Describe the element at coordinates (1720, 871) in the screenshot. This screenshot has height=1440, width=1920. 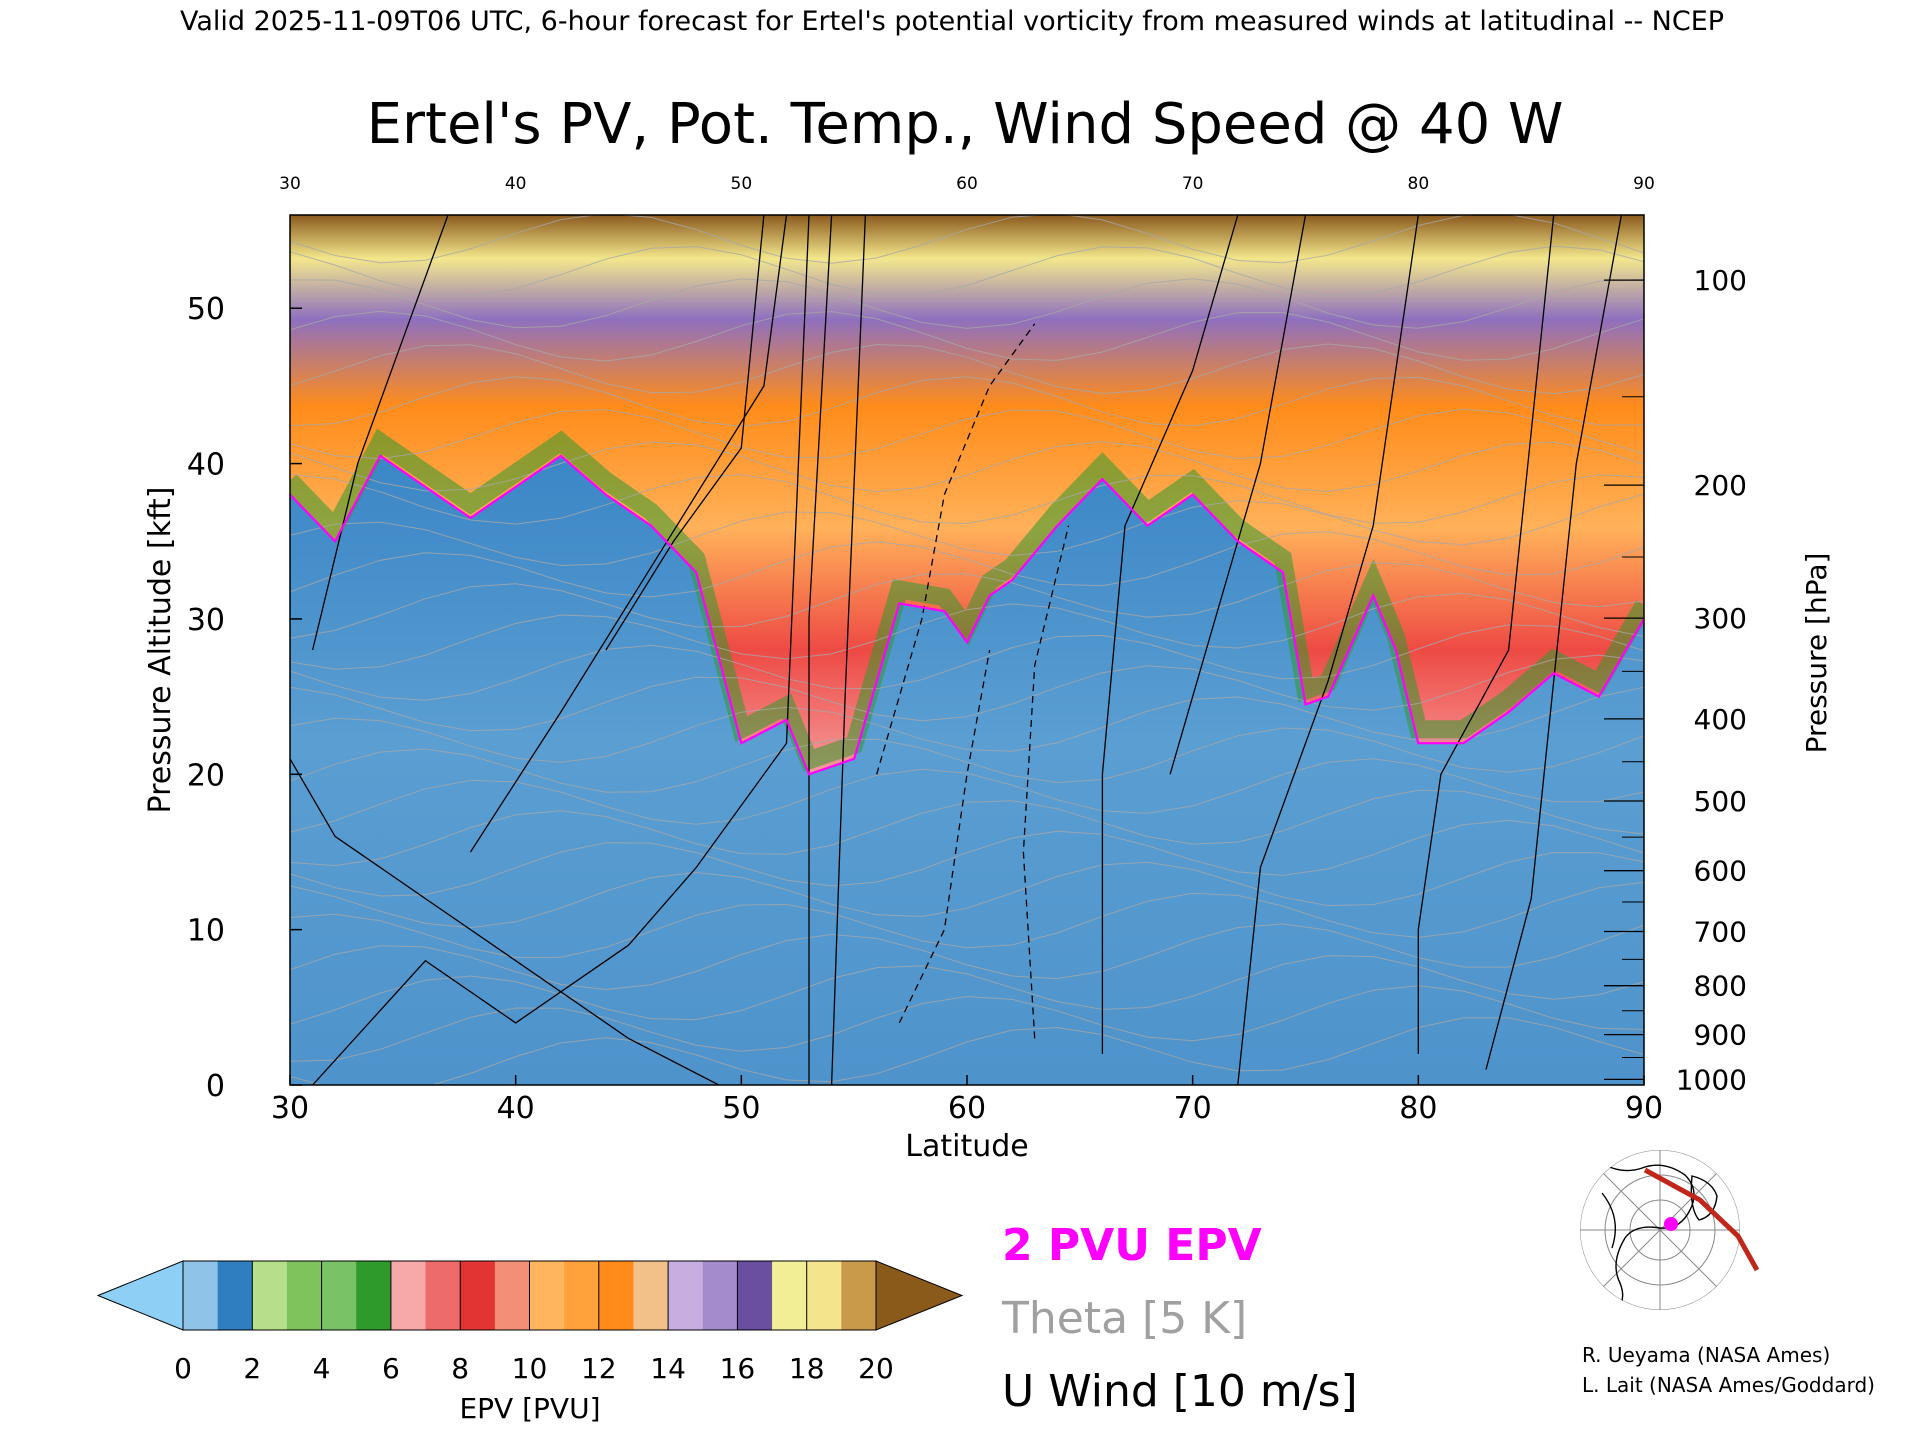
I see `pressure-tick-label: 600` at that location.